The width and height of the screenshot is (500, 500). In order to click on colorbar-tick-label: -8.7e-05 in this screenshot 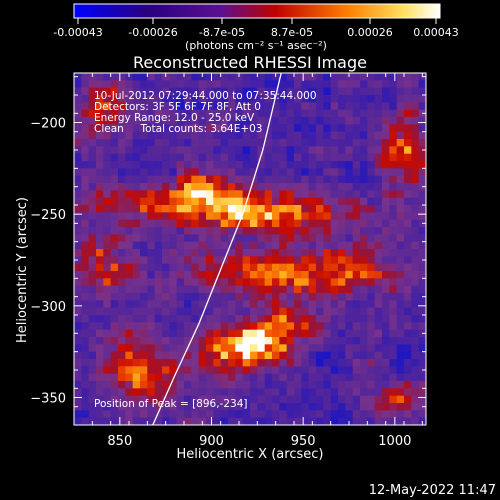, I will do `click(222, 32)`.